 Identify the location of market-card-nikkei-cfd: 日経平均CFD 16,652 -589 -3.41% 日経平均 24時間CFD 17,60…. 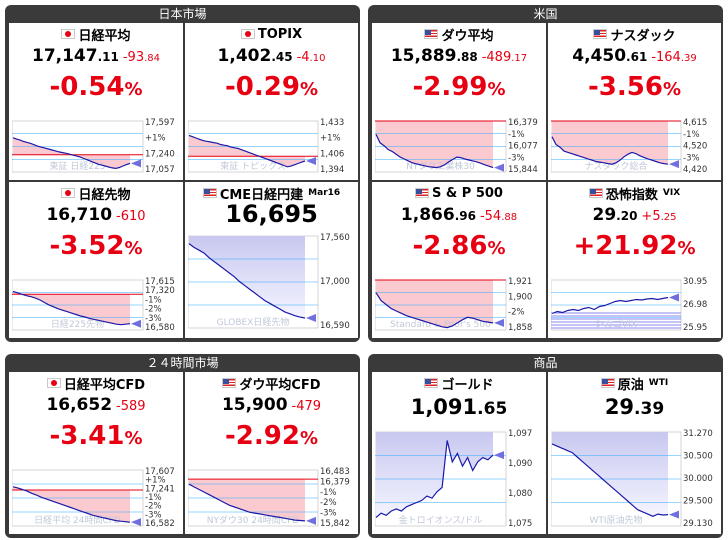
(96, 453).